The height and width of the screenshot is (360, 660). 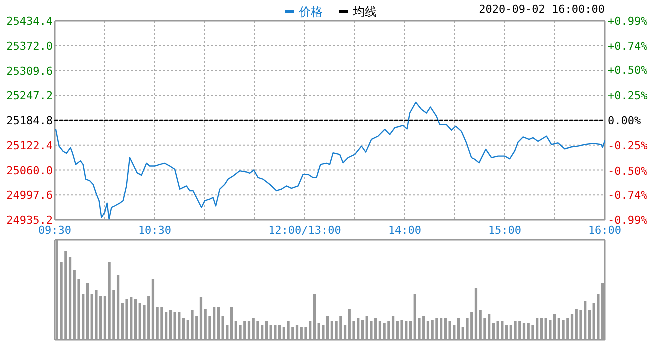 I want to click on legend-label: 价格, so click(x=310, y=12).